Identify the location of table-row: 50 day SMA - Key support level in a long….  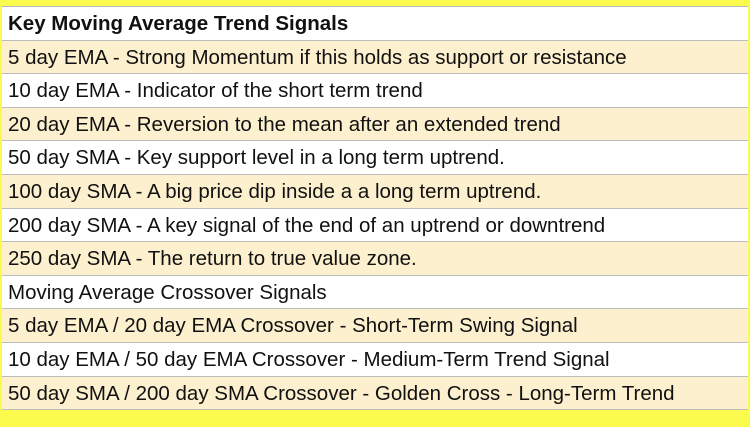
(375, 158).